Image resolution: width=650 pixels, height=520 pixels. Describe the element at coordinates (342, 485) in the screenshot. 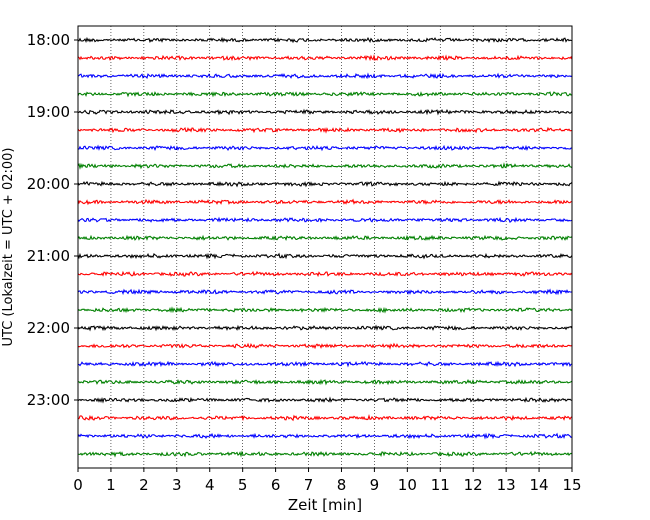

I see `x-tick-label: 8` at that location.